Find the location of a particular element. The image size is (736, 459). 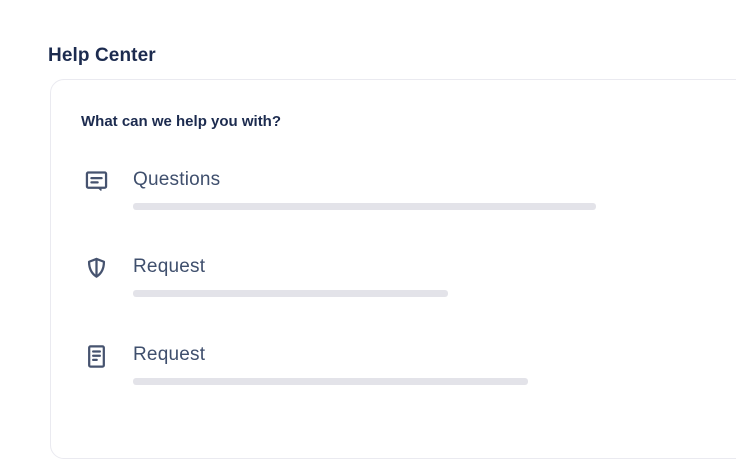

document-icon is located at coordinates (96, 356).